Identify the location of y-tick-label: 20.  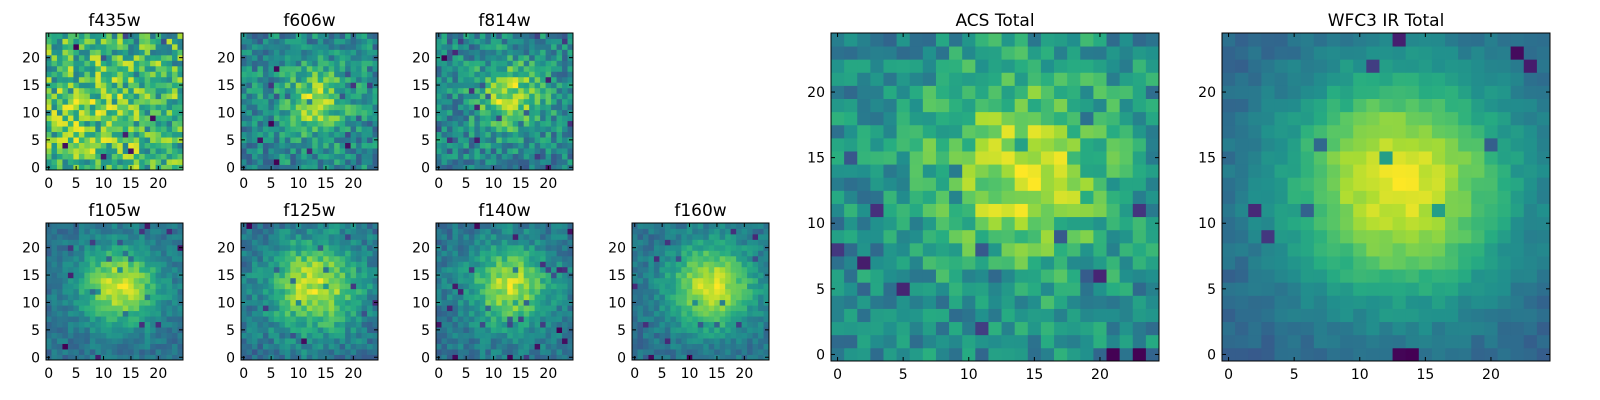
(421, 249).